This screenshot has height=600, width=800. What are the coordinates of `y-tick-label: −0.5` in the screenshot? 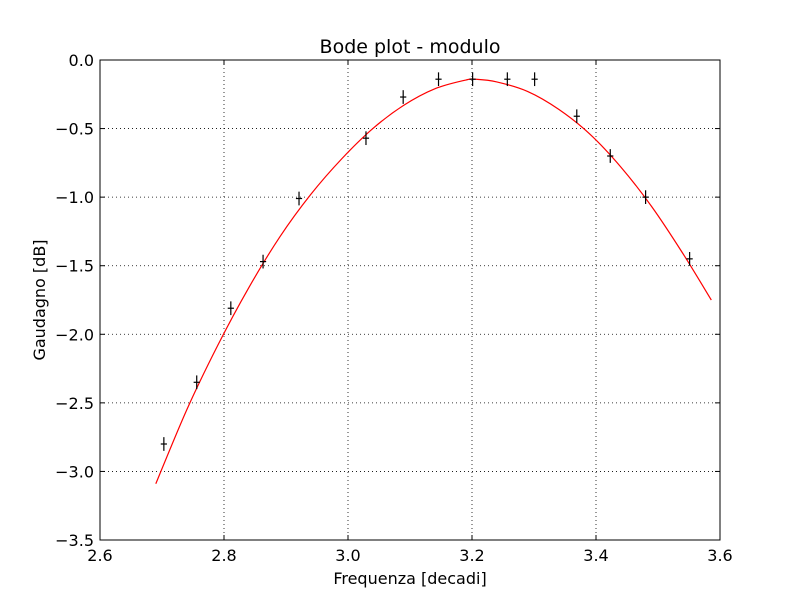 It's located at (74, 129).